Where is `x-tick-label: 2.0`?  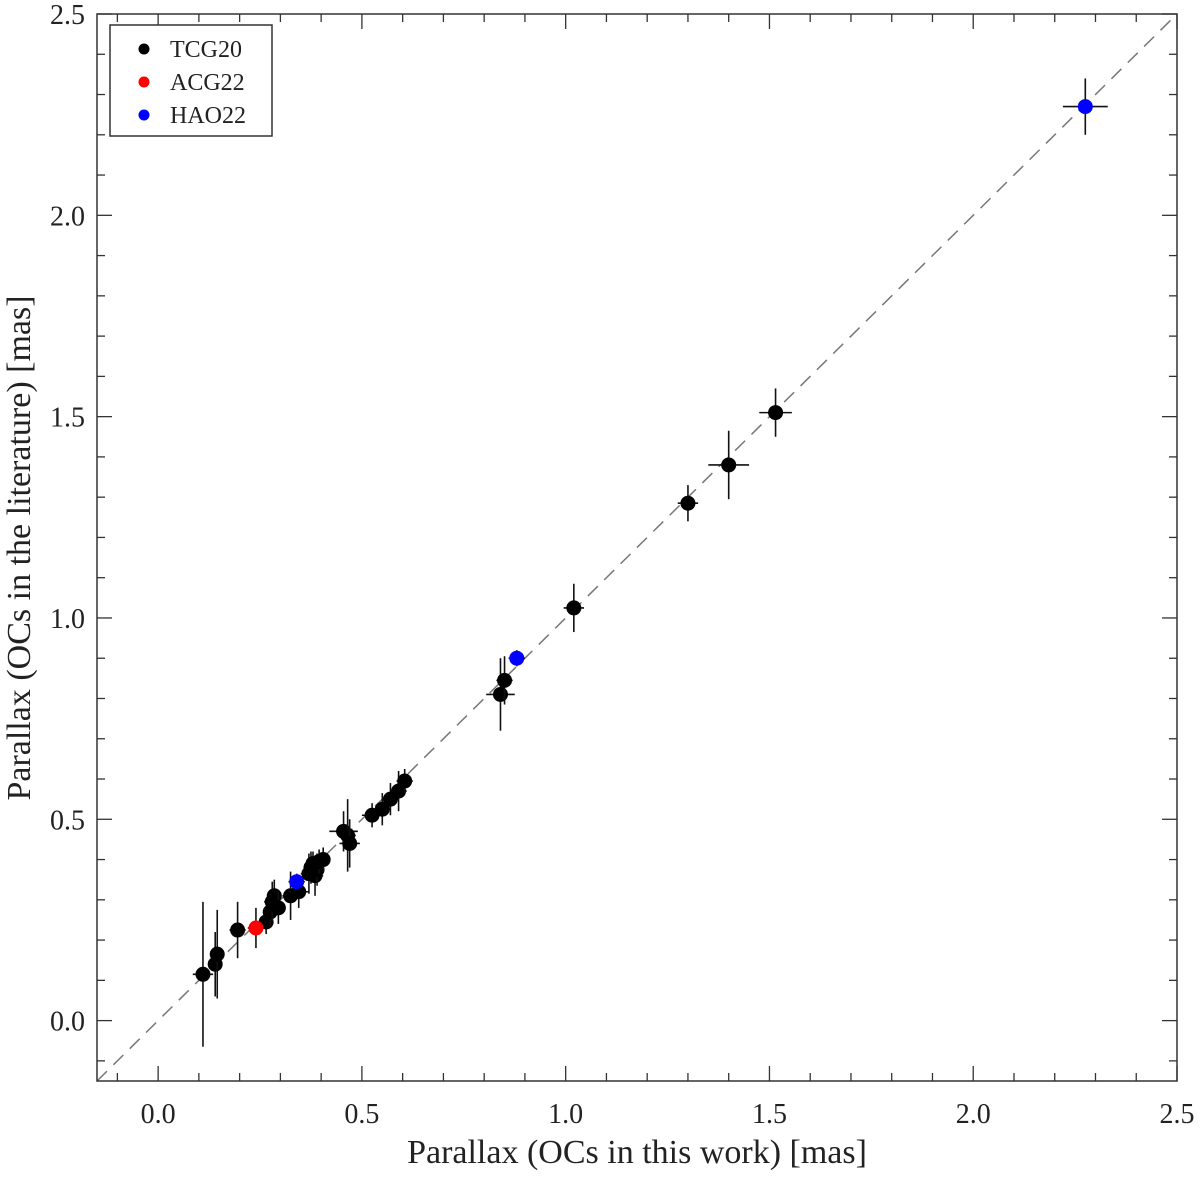 x-tick-label: 2.0 is located at coordinates (973, 1114).